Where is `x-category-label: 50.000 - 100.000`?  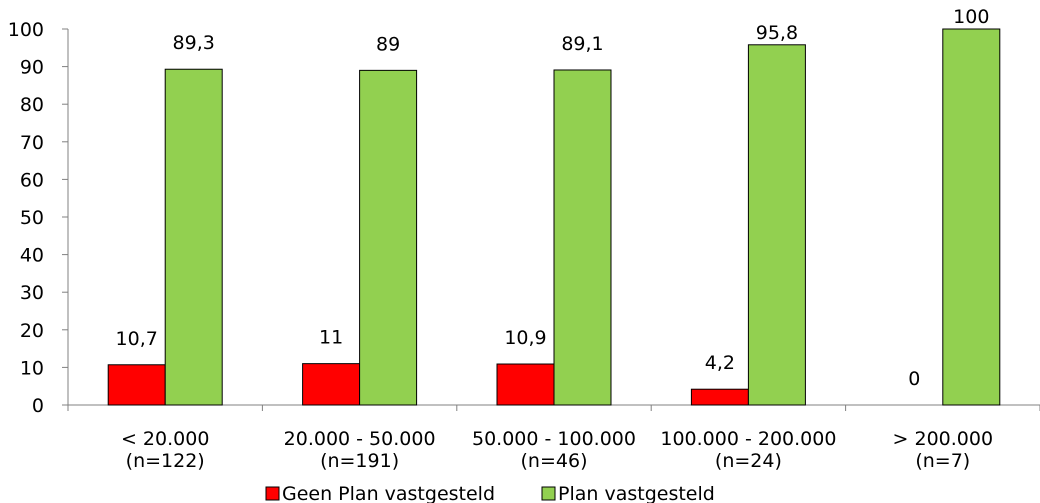
x-category-label: 50.000 - 100.000 is located at coordinates (554, 439).